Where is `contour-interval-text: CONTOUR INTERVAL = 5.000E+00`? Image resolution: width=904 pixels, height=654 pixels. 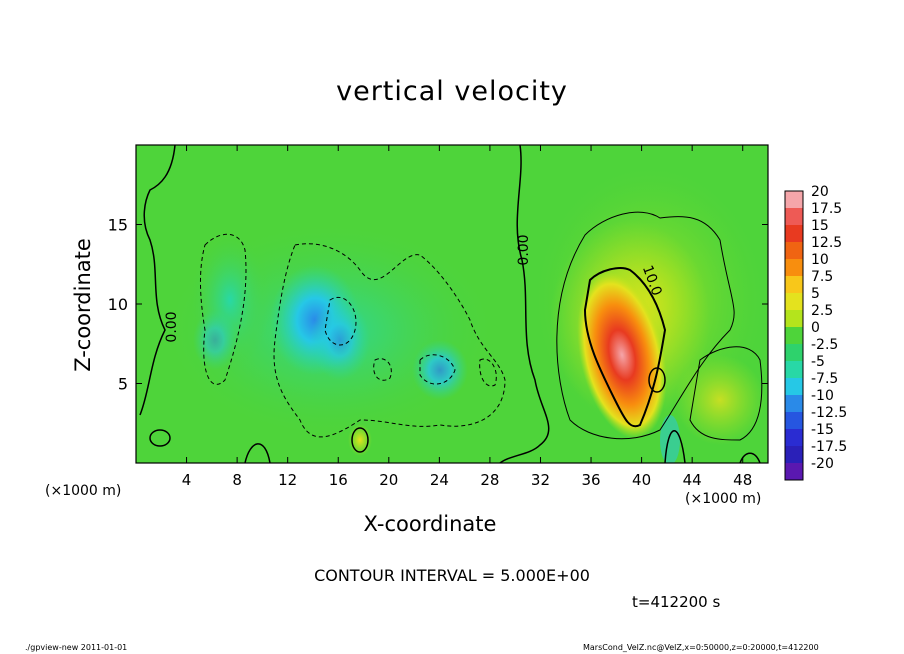
contour-interval-text: CONTOUR INTERVAL = 5.000E+00 is located at coordinates (452, 575).